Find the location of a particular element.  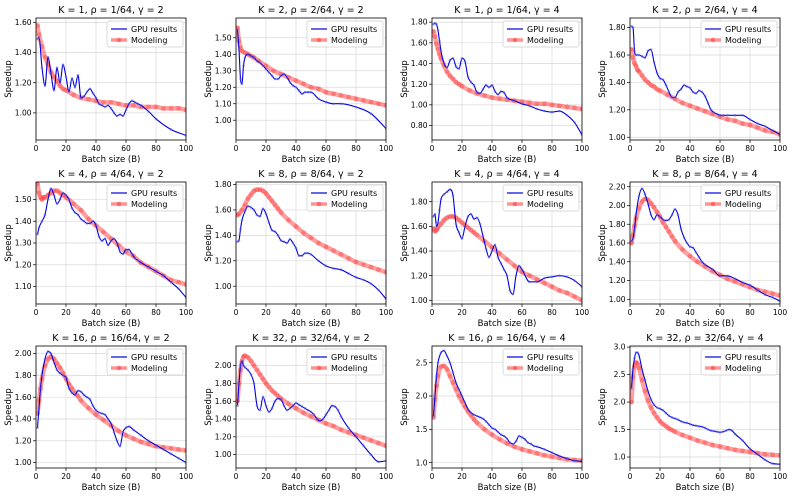

x-tick-label: 100 is located at coordinates (186, 148).